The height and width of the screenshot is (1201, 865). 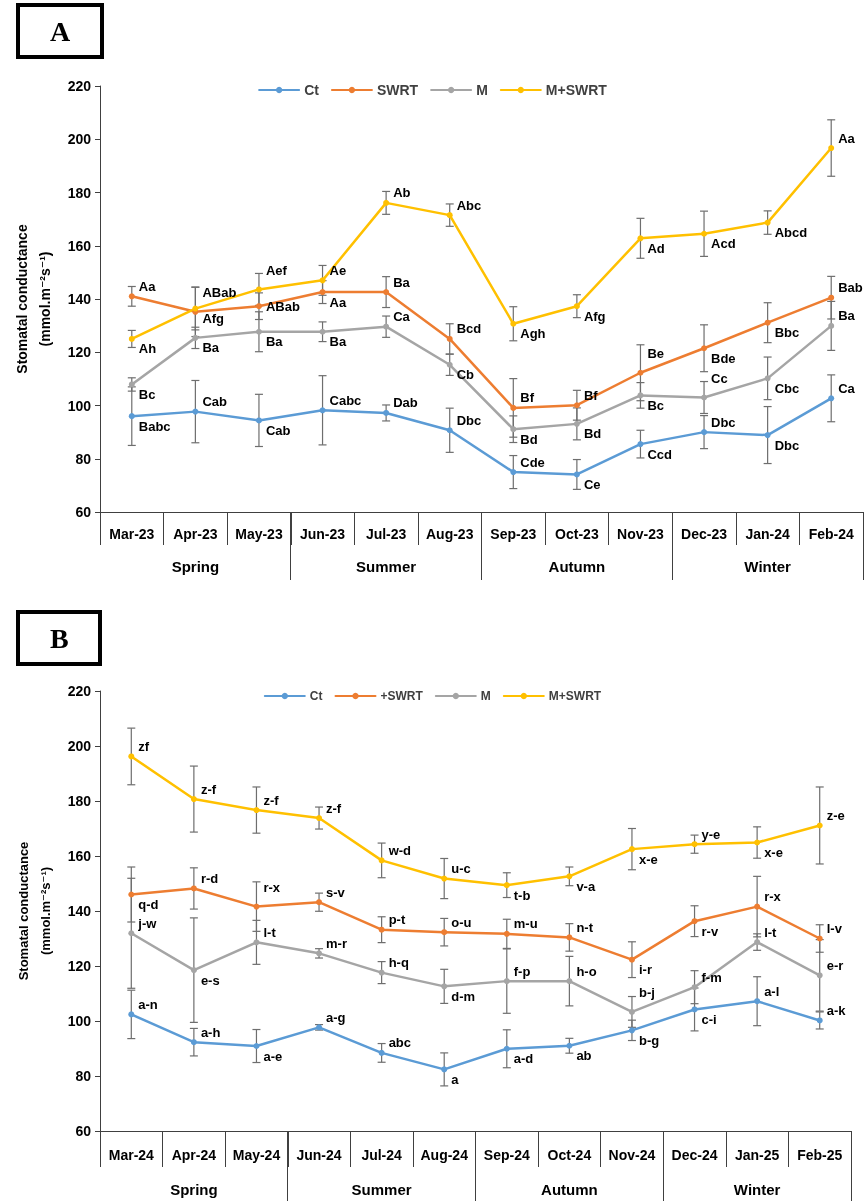 I want to click on x-tick-label: Jun-23, so click(x=322, y=534).